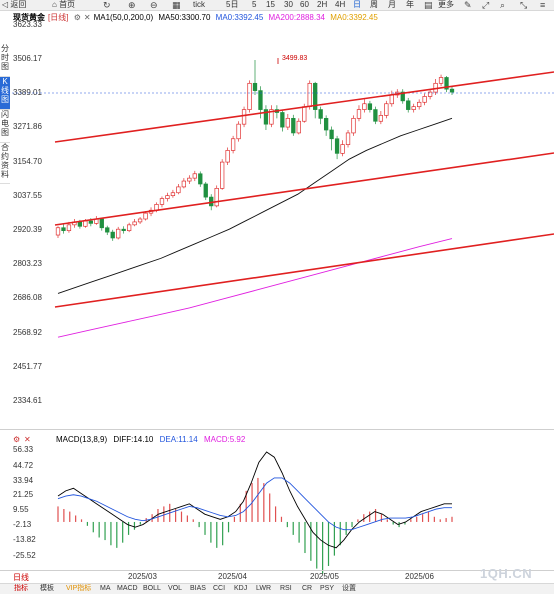 The width and height of the screenshot is (554, 594). Describe the element at coordinates (176, 5) in the screenshot. I see `layout-icon: ▦` at that location.